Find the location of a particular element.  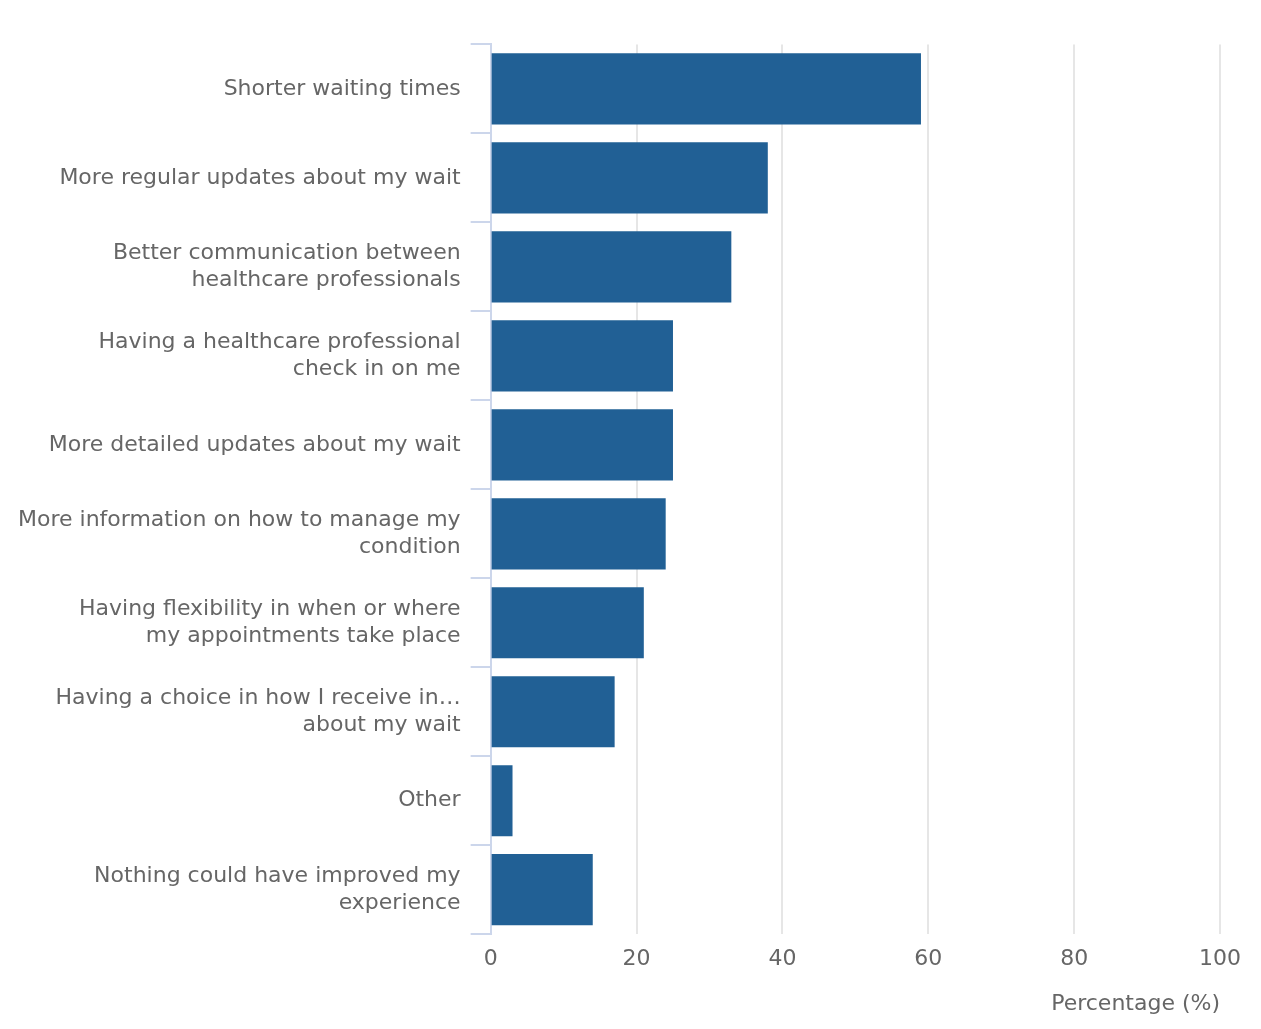

y-tick-label: More information on how to manage my condition is located at coordinates (239, 532).